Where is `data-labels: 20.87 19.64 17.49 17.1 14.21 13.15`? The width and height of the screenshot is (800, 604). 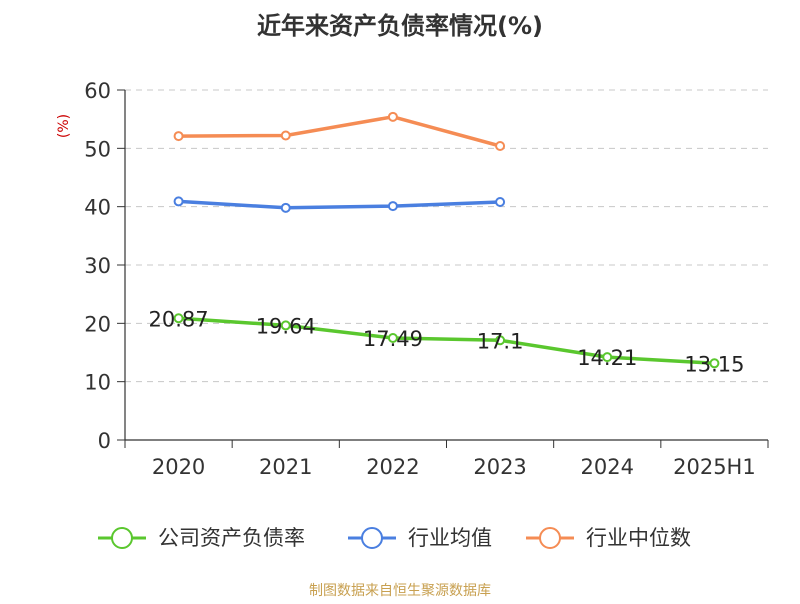 data-labels: 20.87 19.64 17.49 17.1 14.21 13.15 is located at coordinates (447, 341).